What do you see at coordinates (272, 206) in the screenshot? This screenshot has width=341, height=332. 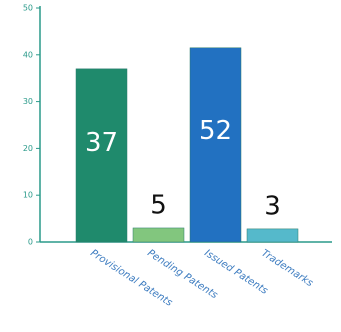 I see `data-annotation: 3` at bounding box center [272, 206].